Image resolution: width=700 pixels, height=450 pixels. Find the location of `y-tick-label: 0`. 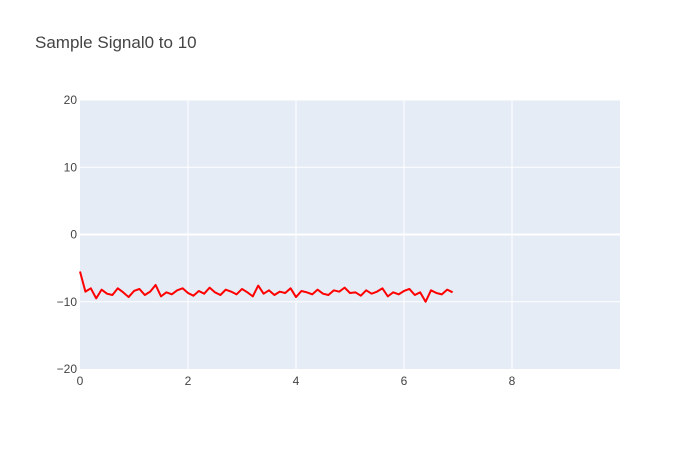

y-tick-label: 0 is located at coordinates (73, 235).